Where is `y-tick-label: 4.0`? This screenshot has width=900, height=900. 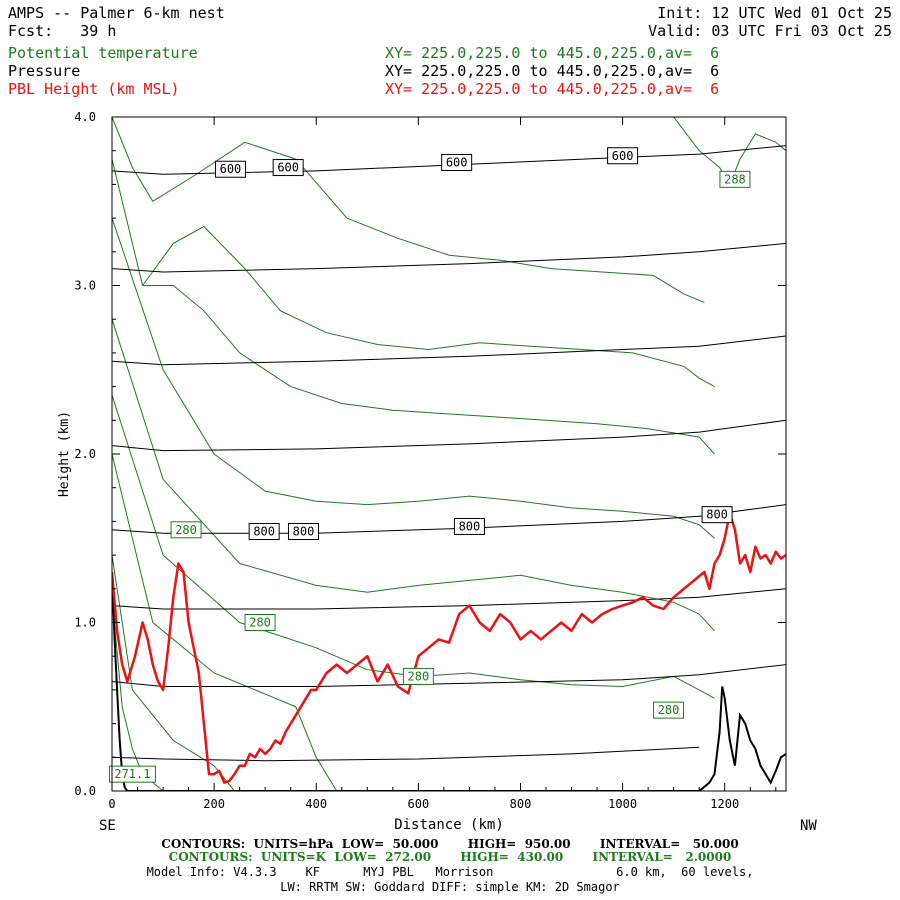
y-tick-label: 4.0 is located at coordinates (85, 117).